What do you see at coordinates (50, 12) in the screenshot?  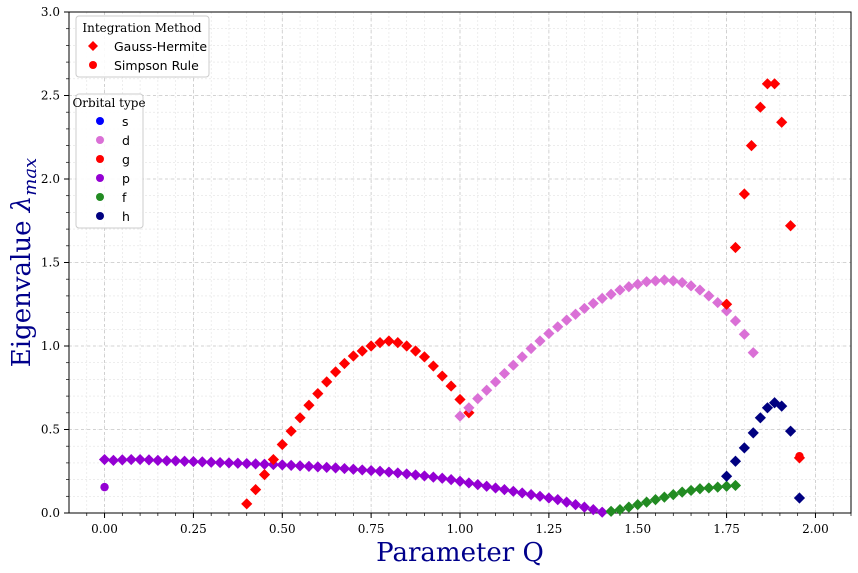 I see `y-tick-label: 3.0` at bounding box center [50, 12].